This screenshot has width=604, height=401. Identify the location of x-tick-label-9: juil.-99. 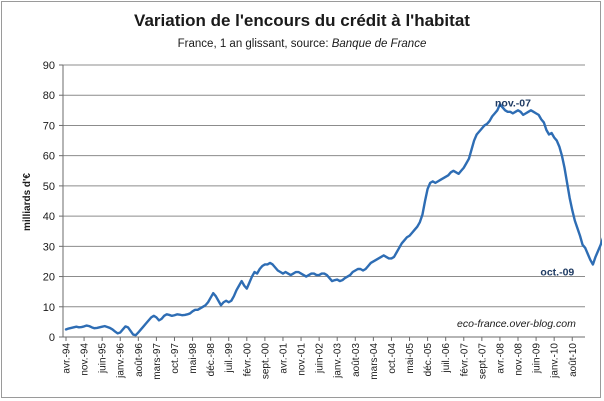
(229, 358).